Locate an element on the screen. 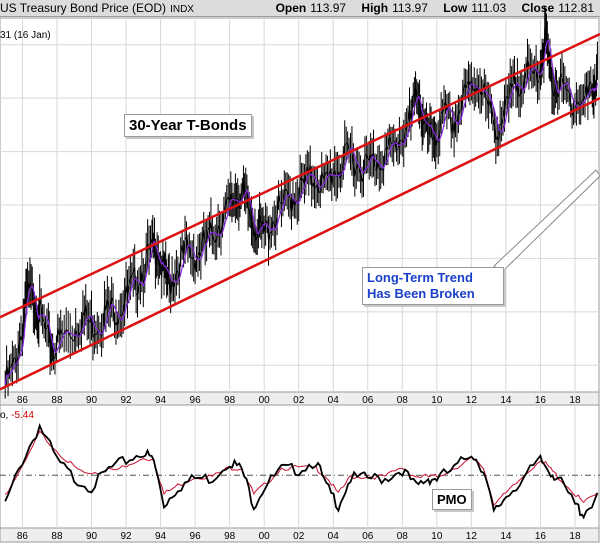 This screenshot has width=600, height=550. x-axis-band-bottom is located at coordinates (300, 535).